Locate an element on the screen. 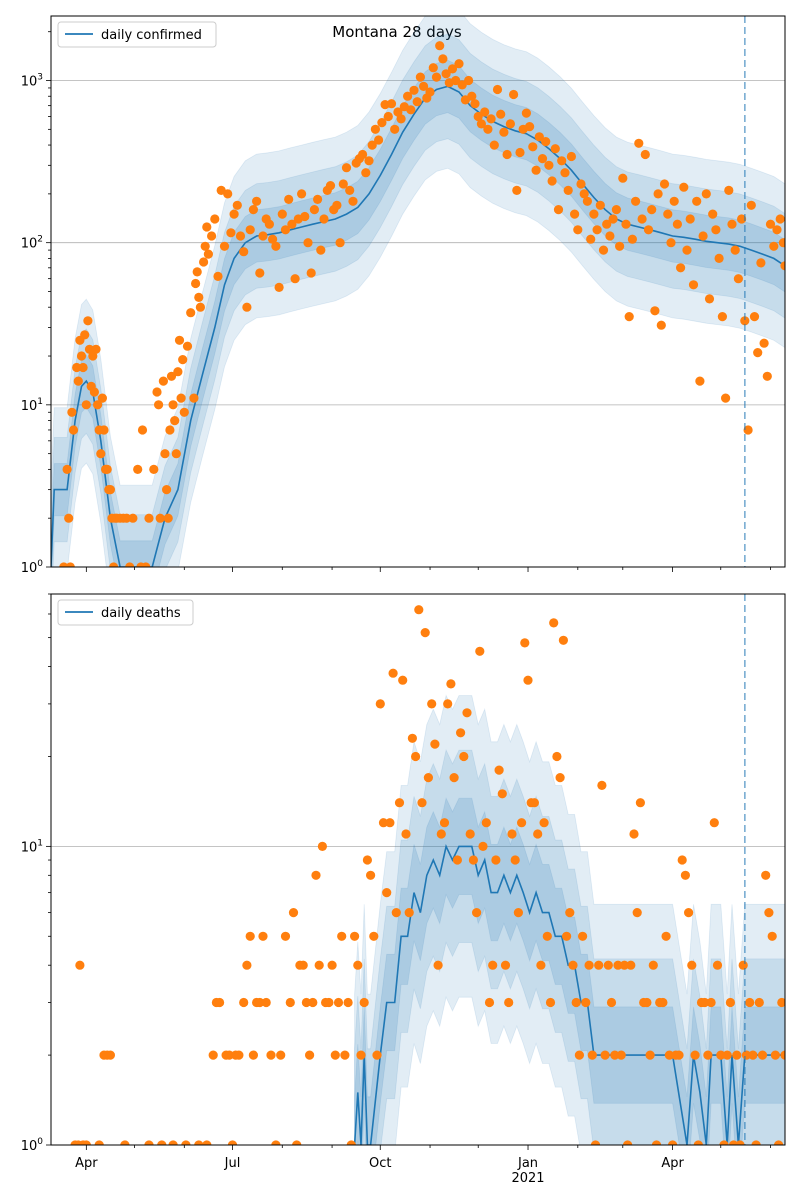  y-tick-label: 100 is located at coordinates (32, 567).